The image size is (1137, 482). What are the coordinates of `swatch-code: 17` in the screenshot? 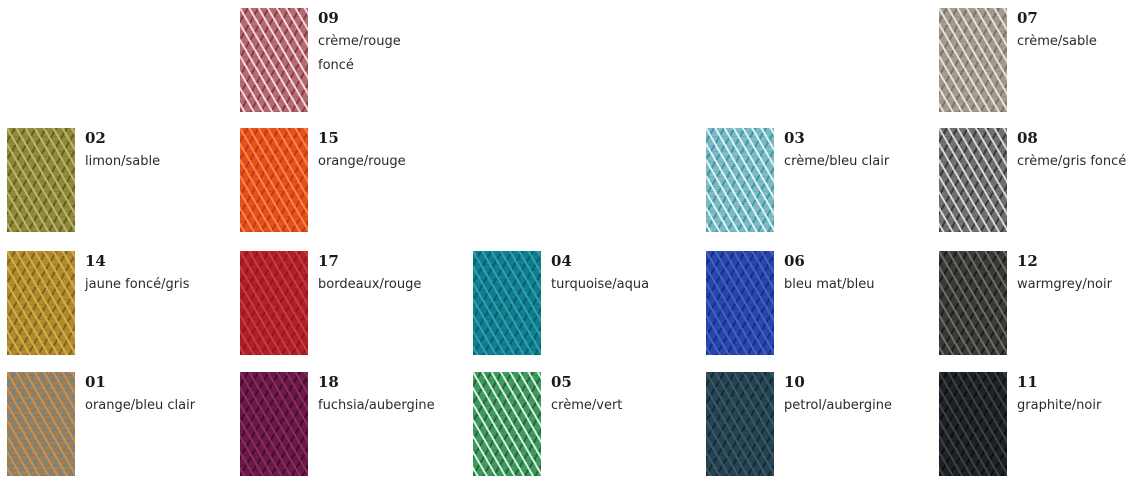 It's located at (328, 261).